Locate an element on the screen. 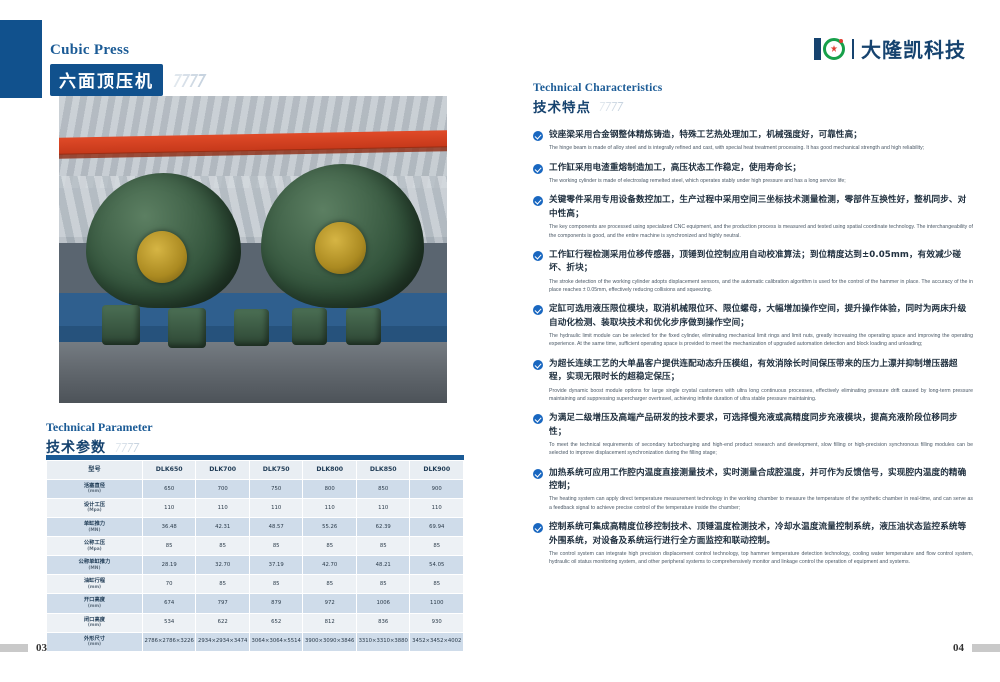 Image resolution: width=1000 pixels, height=682 pixels. company-logo: 大隆凯科技 is located at coordinates (890, 48).